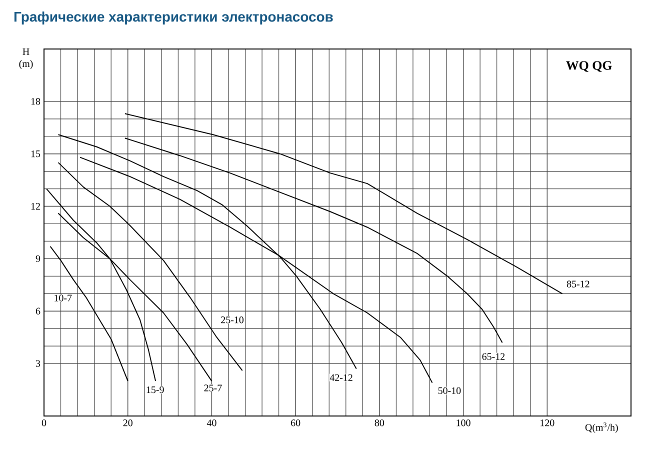 The width and height of the screenshot is (649, 450). I want to click on y-tick-label: 6, so click(38, 311).